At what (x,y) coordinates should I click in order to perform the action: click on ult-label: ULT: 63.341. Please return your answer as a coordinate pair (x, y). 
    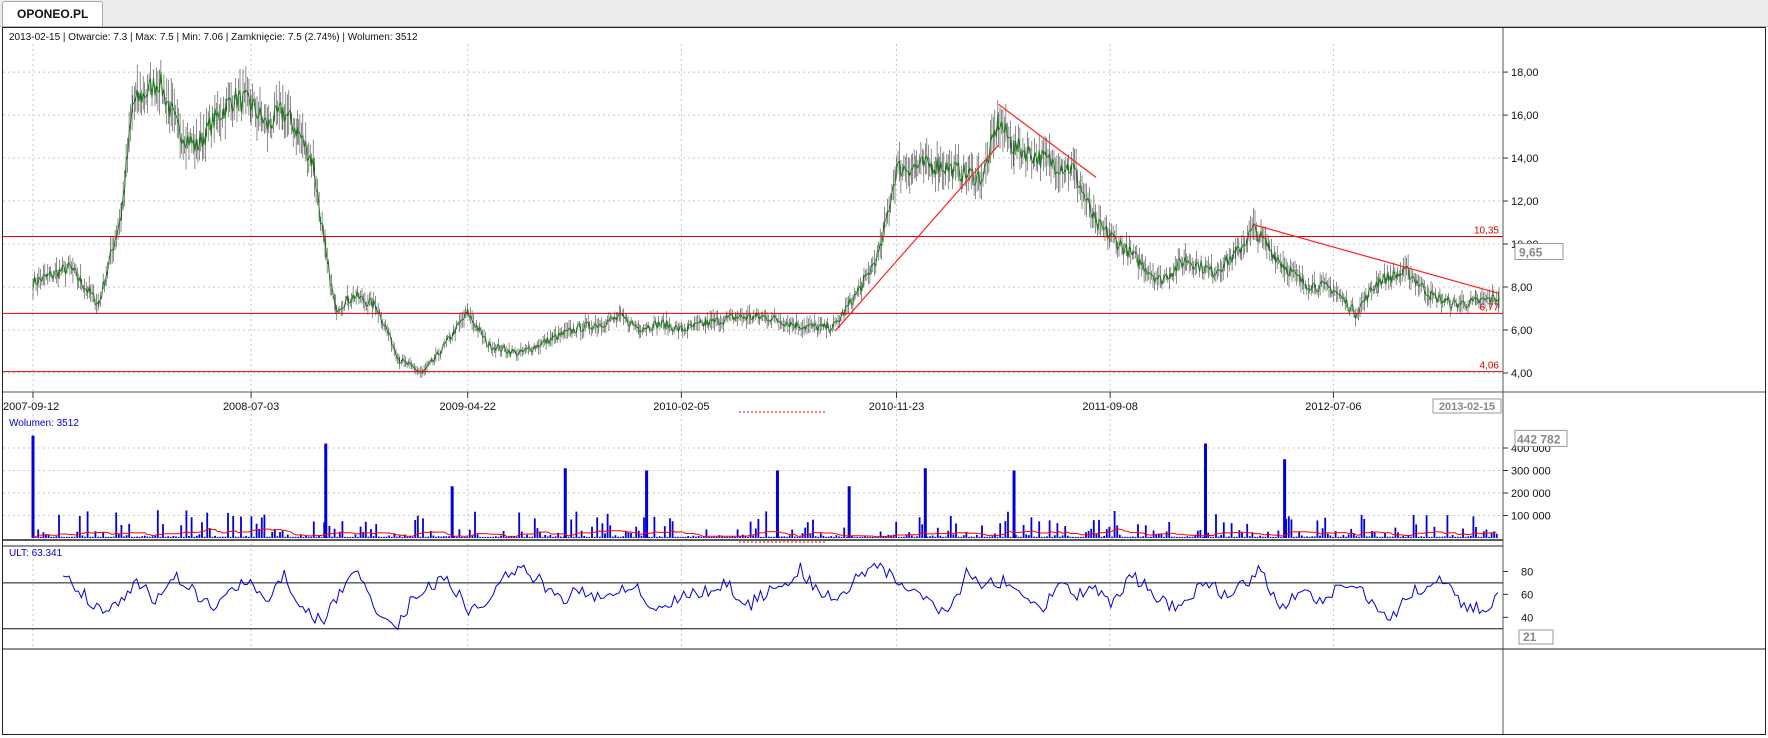
    Looking at the image, I should click on (36, 553).